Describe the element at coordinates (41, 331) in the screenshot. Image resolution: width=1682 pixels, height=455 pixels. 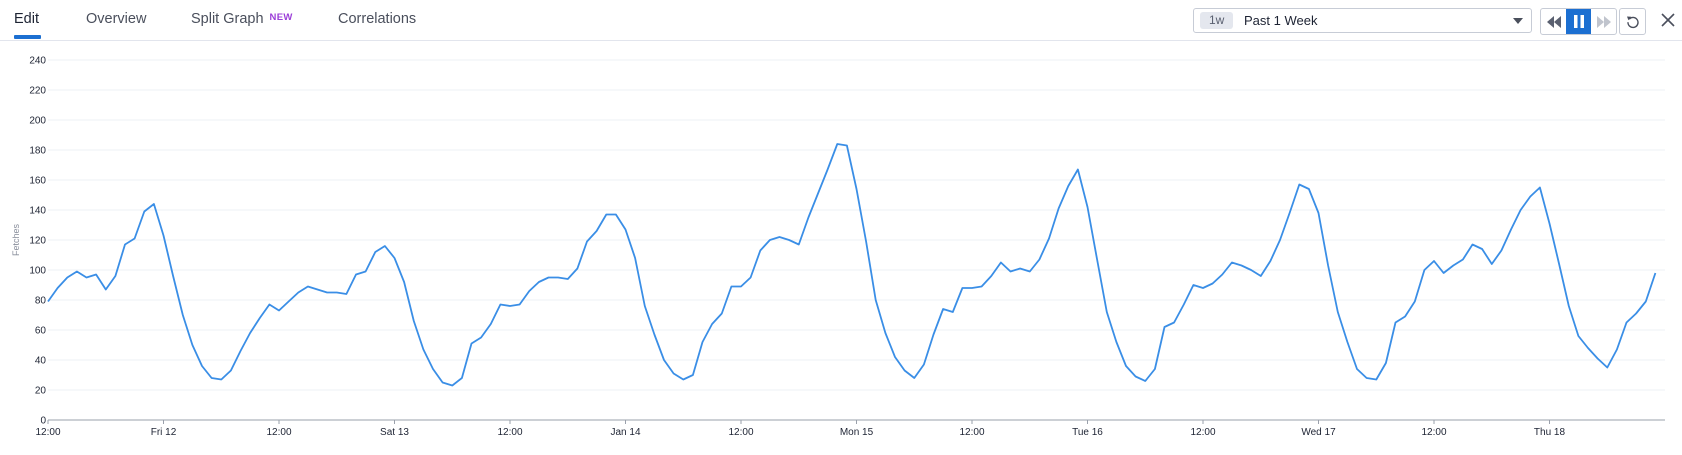
I see `y-tick-label: 60` at that location.